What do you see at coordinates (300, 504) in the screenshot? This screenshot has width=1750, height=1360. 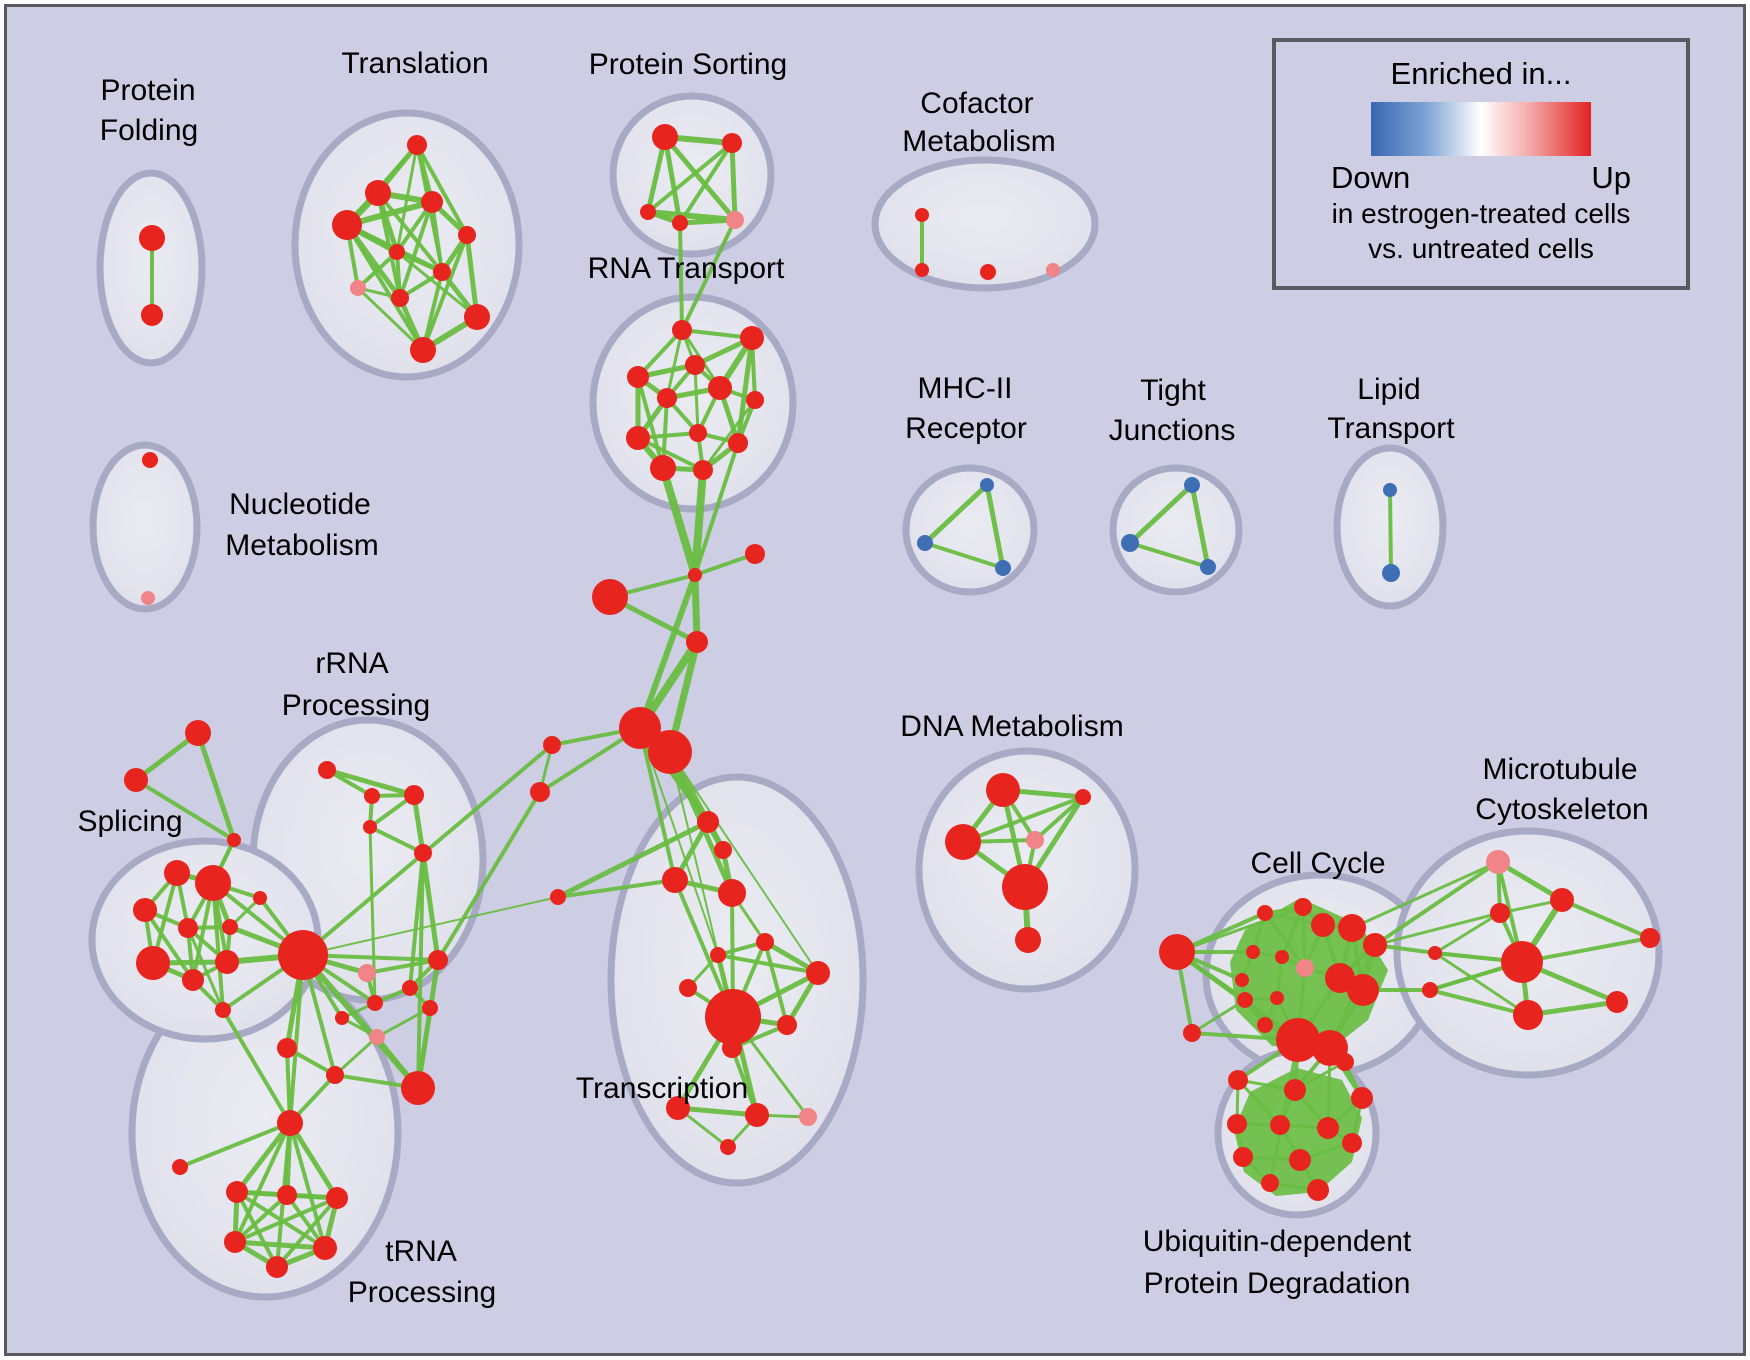 I see `cluster-label-nucleotide-metabolism: Nucleotide` at bounding box center [300, 504].